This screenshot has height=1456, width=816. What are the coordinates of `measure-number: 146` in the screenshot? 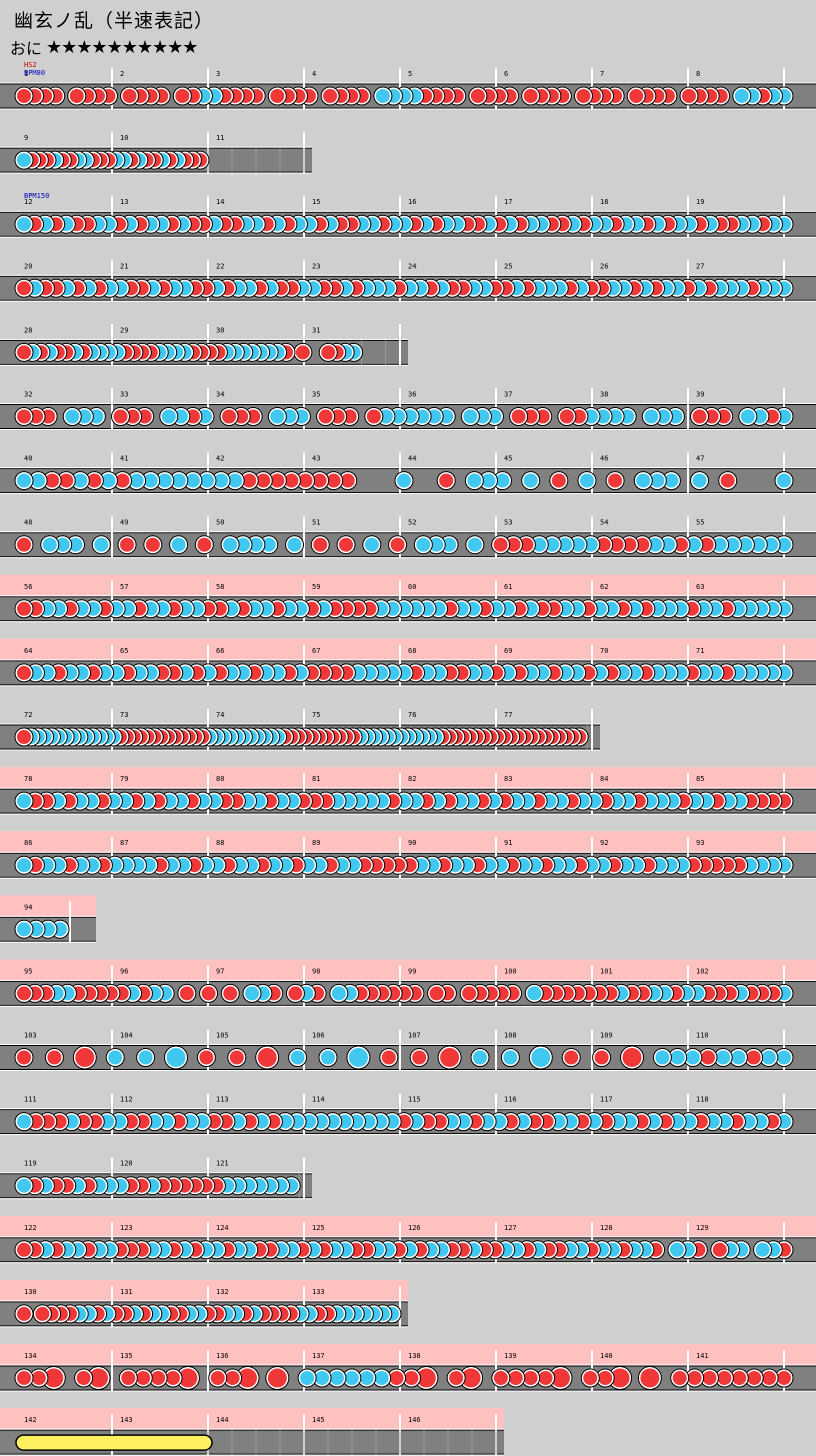 It's located at (414, 1420).